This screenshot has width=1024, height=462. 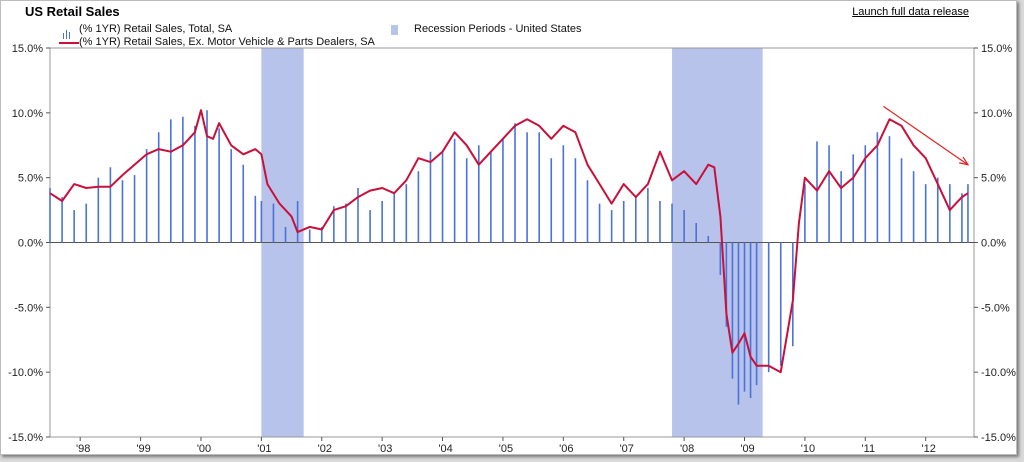 What do you see at coordinates (995, 308) in the screenshot?
I see `y-tick-label-right: -5.0%` at bounding box center [995, 308].